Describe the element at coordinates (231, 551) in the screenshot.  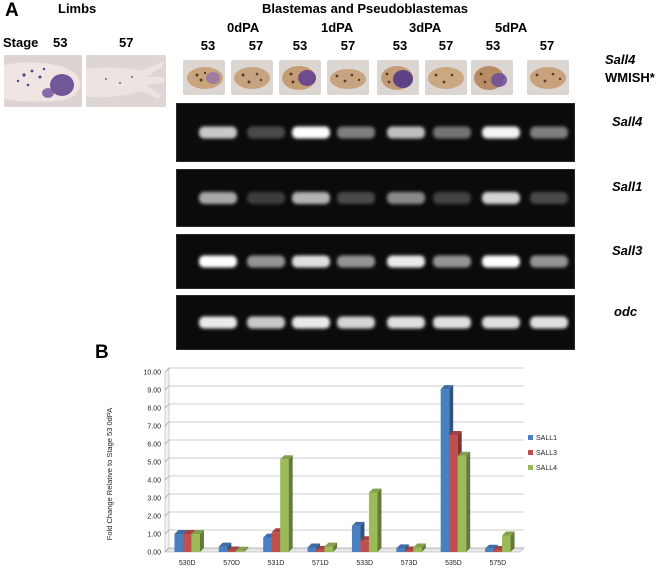
I see `bar-sall3-570d` at that location.